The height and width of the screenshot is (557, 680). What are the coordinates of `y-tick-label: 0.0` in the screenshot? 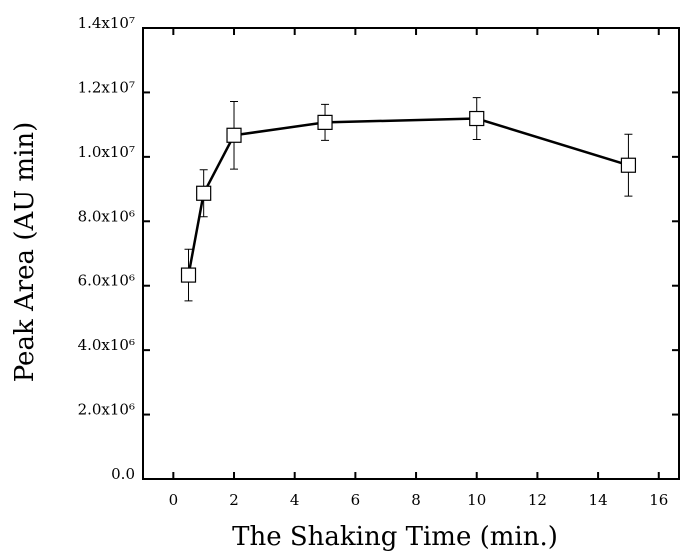 It's located at (123, 474).